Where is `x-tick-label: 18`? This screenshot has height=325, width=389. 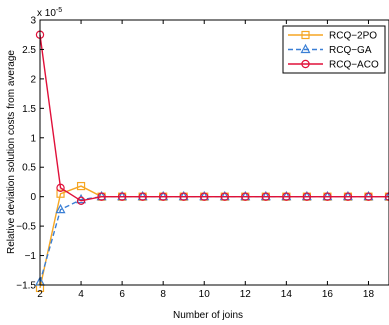
x-tick-label: 18 is located at coordinates (369, 294).